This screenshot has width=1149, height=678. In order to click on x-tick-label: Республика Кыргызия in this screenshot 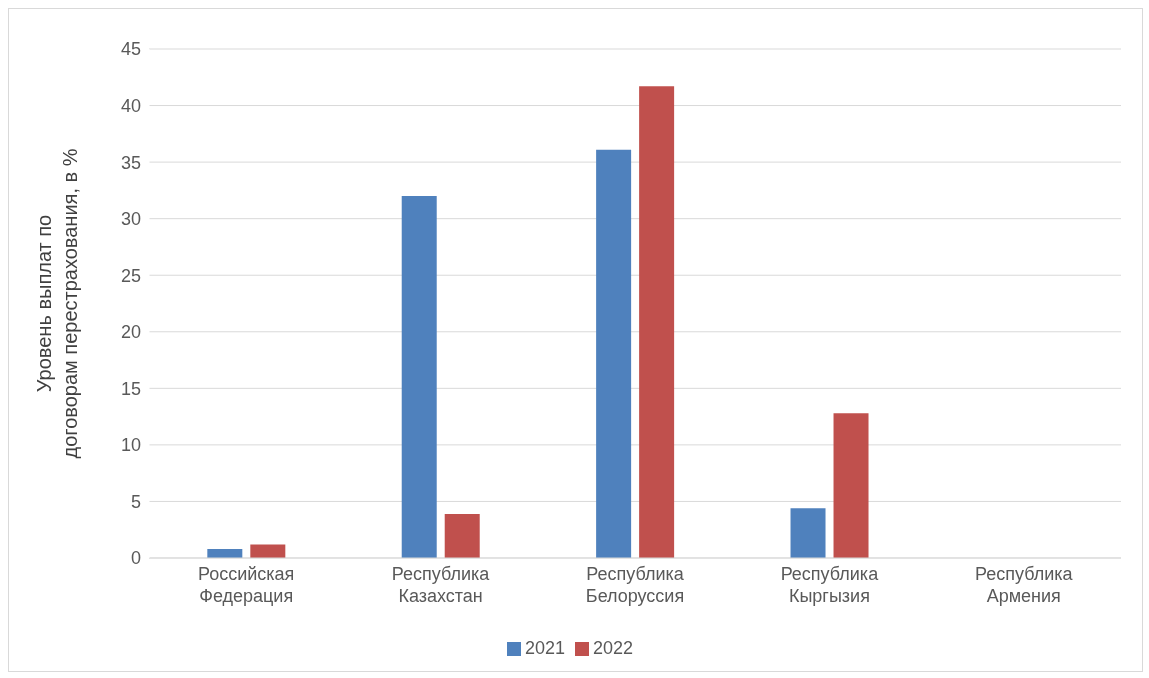, I will do `click(830, 585)`.